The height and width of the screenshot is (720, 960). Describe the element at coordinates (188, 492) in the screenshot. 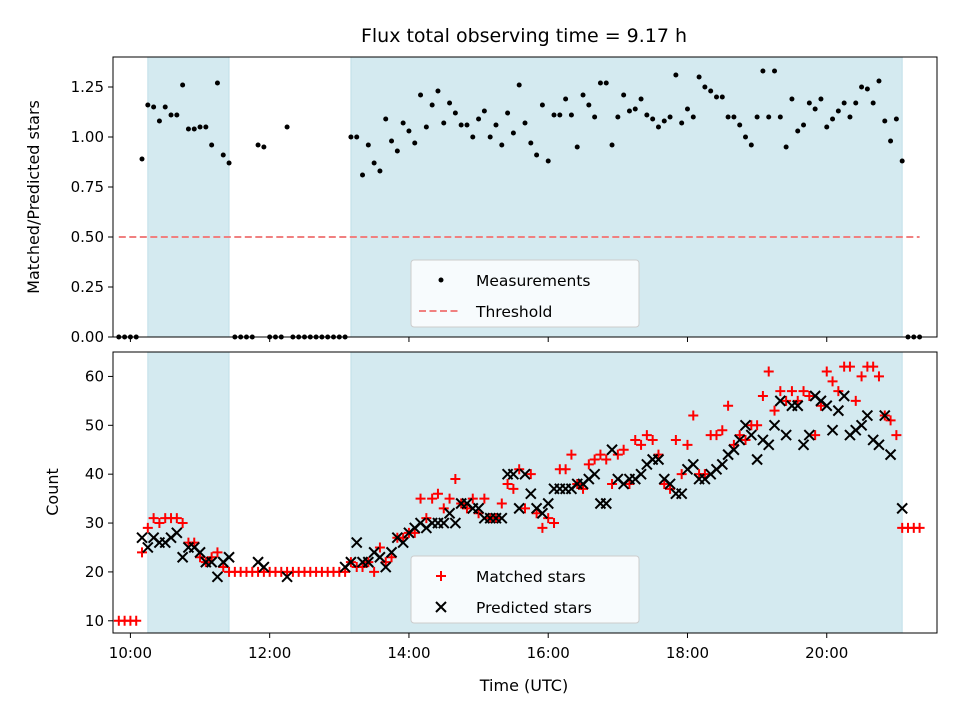

I see `observing-window` at that location.